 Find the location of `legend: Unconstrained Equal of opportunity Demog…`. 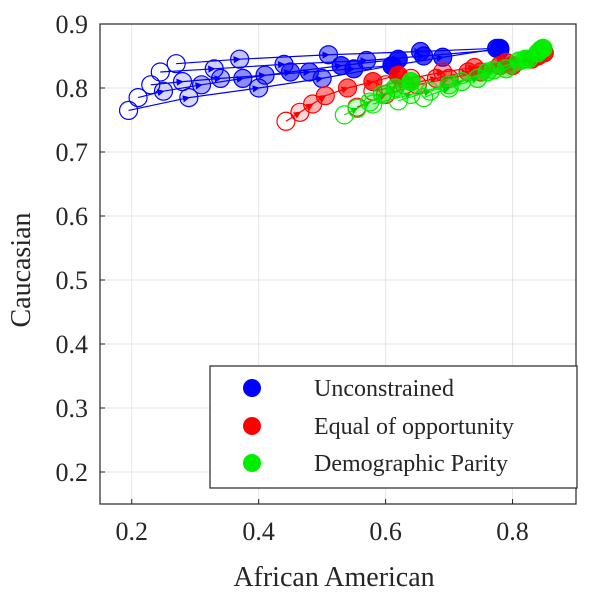

legend: Unconstrained Equal of opportunity Demog… is located at coordinates (393, 427).